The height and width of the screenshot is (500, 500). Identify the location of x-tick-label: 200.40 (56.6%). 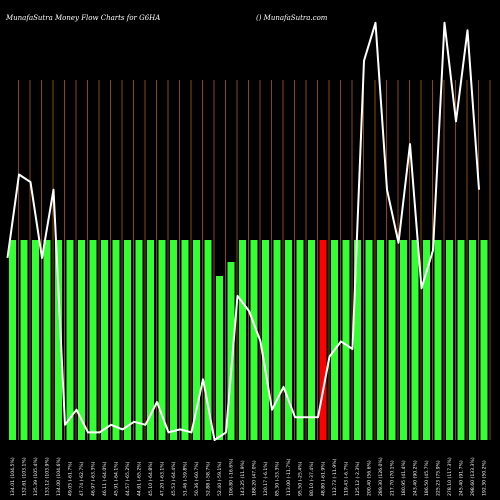
(370, 478).